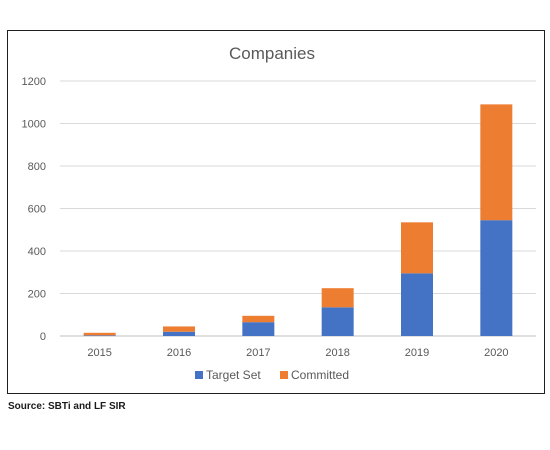 The height and width of the screenshot is (450, 550). I want to click on y-tick-label: 1000, so click(34, 125).